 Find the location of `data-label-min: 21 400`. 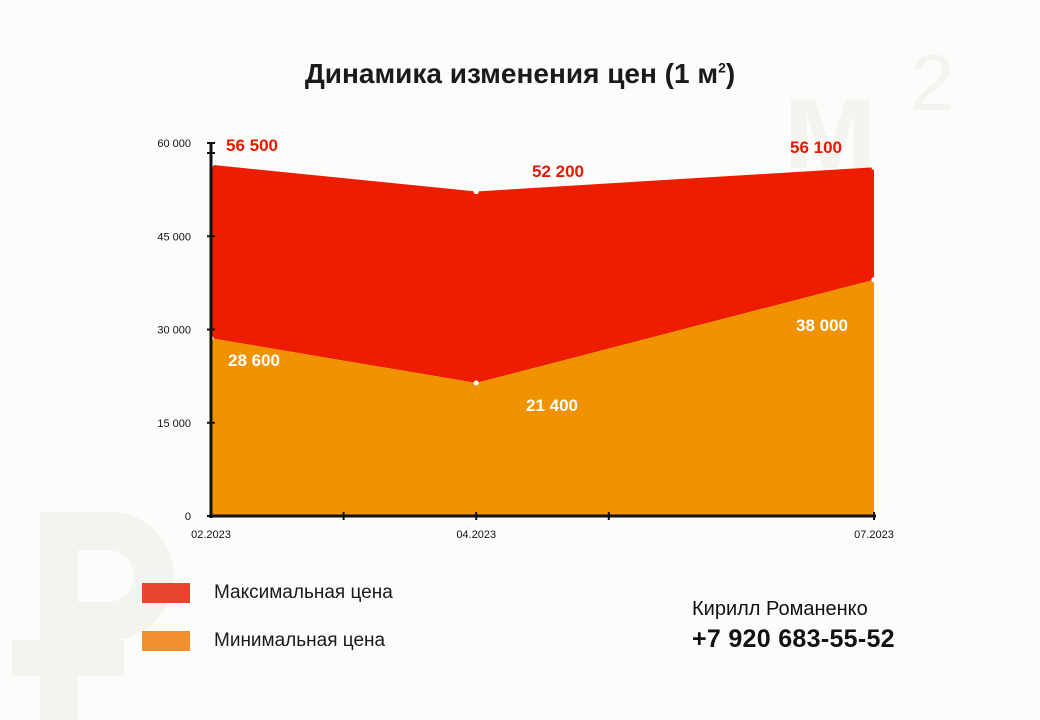

data-label-min: 21 400 is located at coordinates (552, 405).